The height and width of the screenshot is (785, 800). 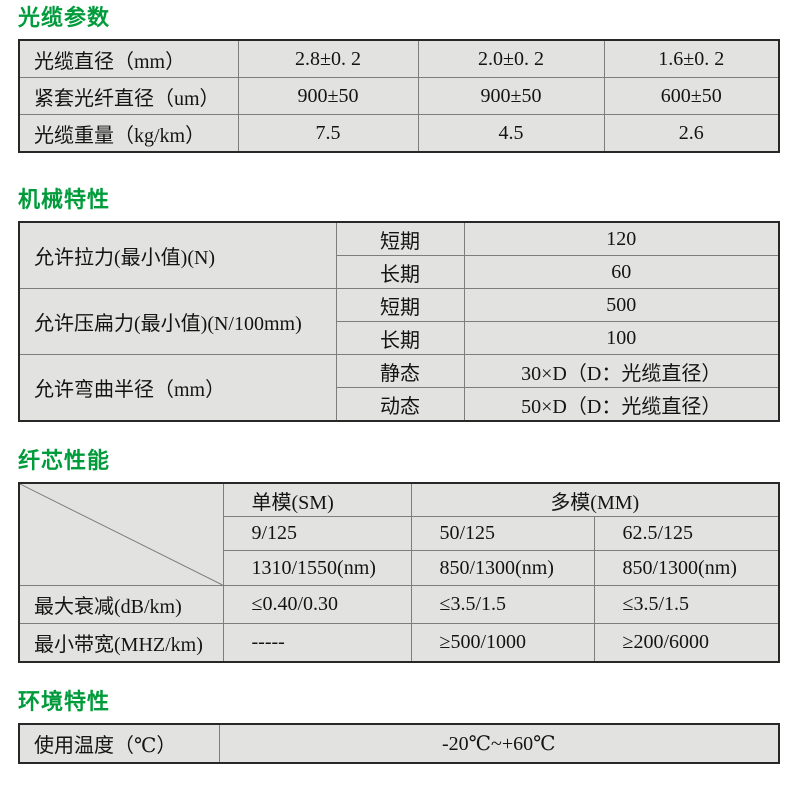 I want to click on diagonal-header-cell, so click(x=121, y=534).